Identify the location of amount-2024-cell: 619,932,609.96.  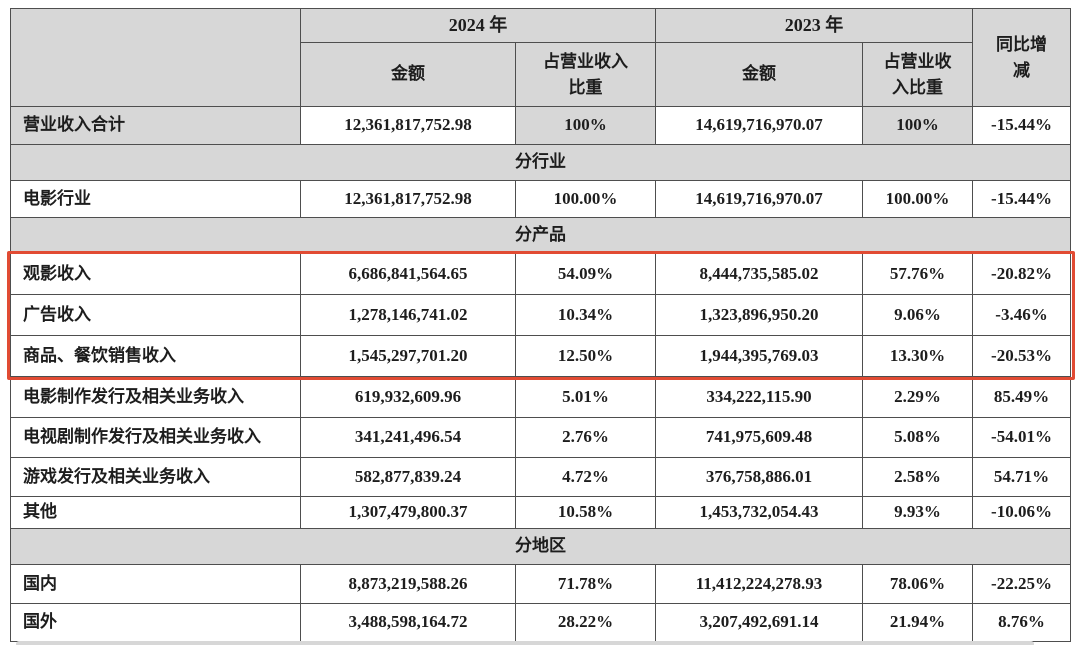
(408, 397).